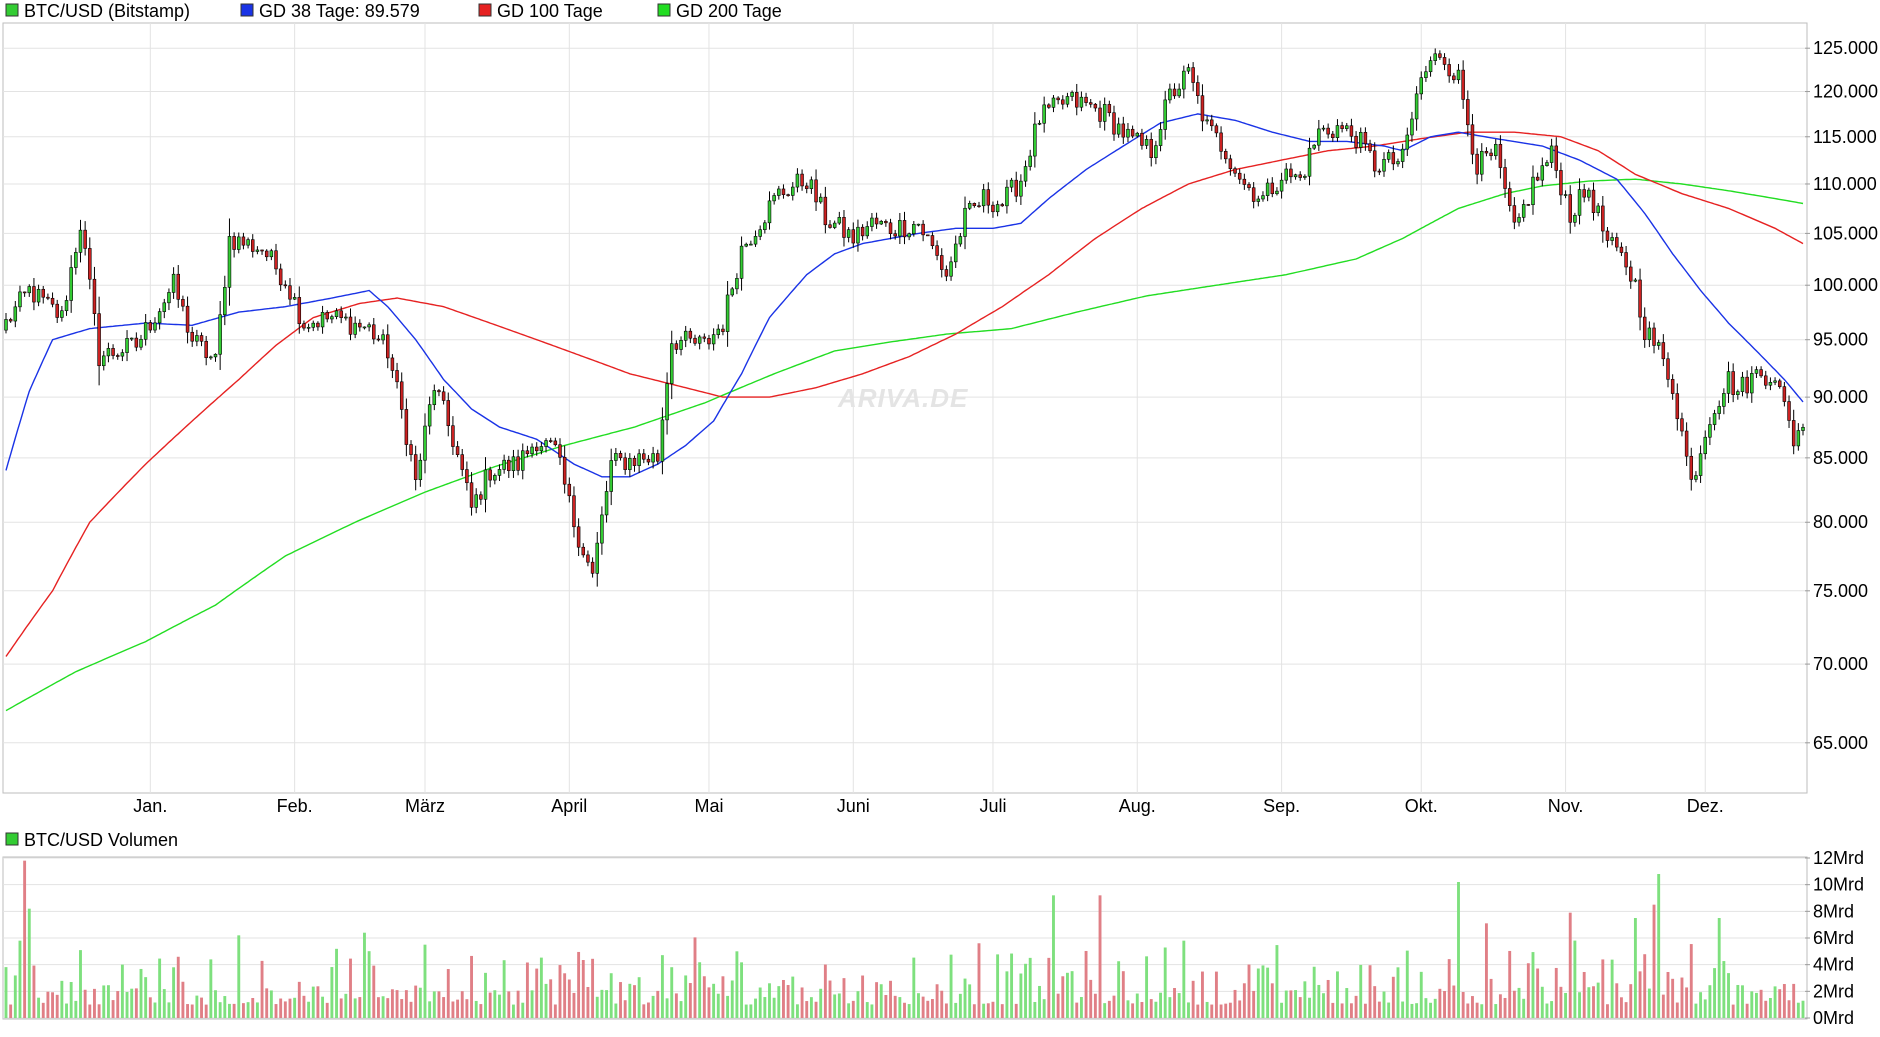  What do you see at coordinates (1840, 340) in the screenshot?
I see `price-tick-label: 95.000` at bounding box center [1840, 340].